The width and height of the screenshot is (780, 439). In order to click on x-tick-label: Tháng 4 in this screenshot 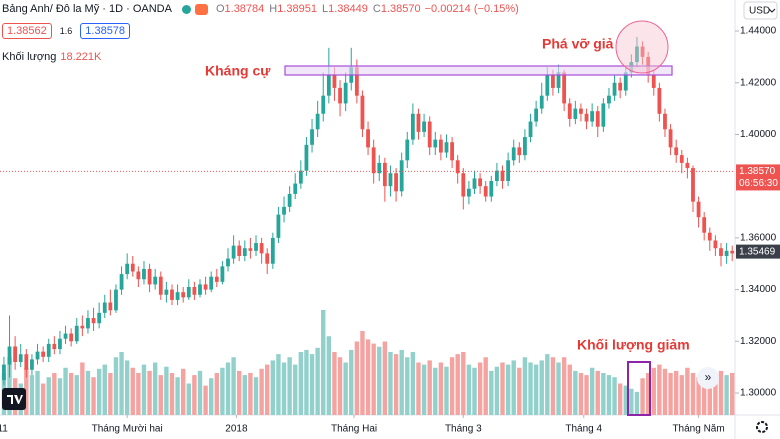, I will do `click(583, 429)`.